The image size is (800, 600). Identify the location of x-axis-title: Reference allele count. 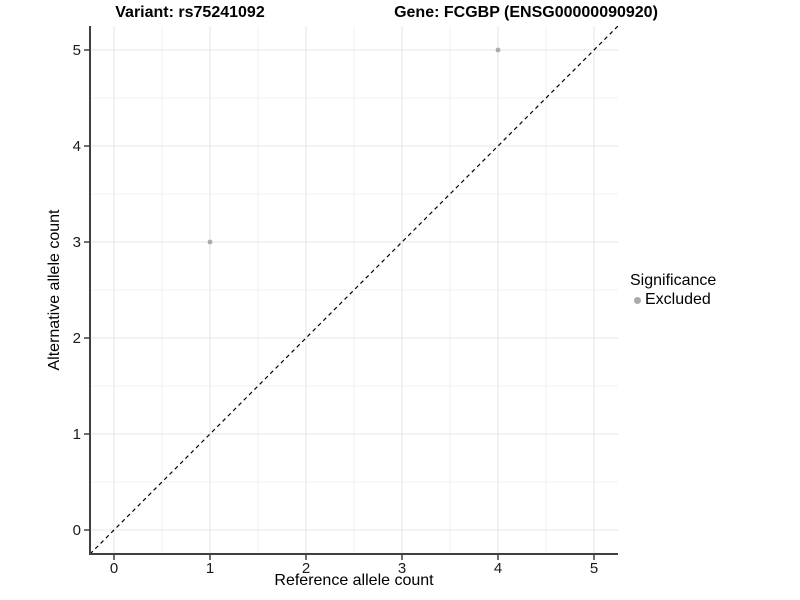
(354, 580).